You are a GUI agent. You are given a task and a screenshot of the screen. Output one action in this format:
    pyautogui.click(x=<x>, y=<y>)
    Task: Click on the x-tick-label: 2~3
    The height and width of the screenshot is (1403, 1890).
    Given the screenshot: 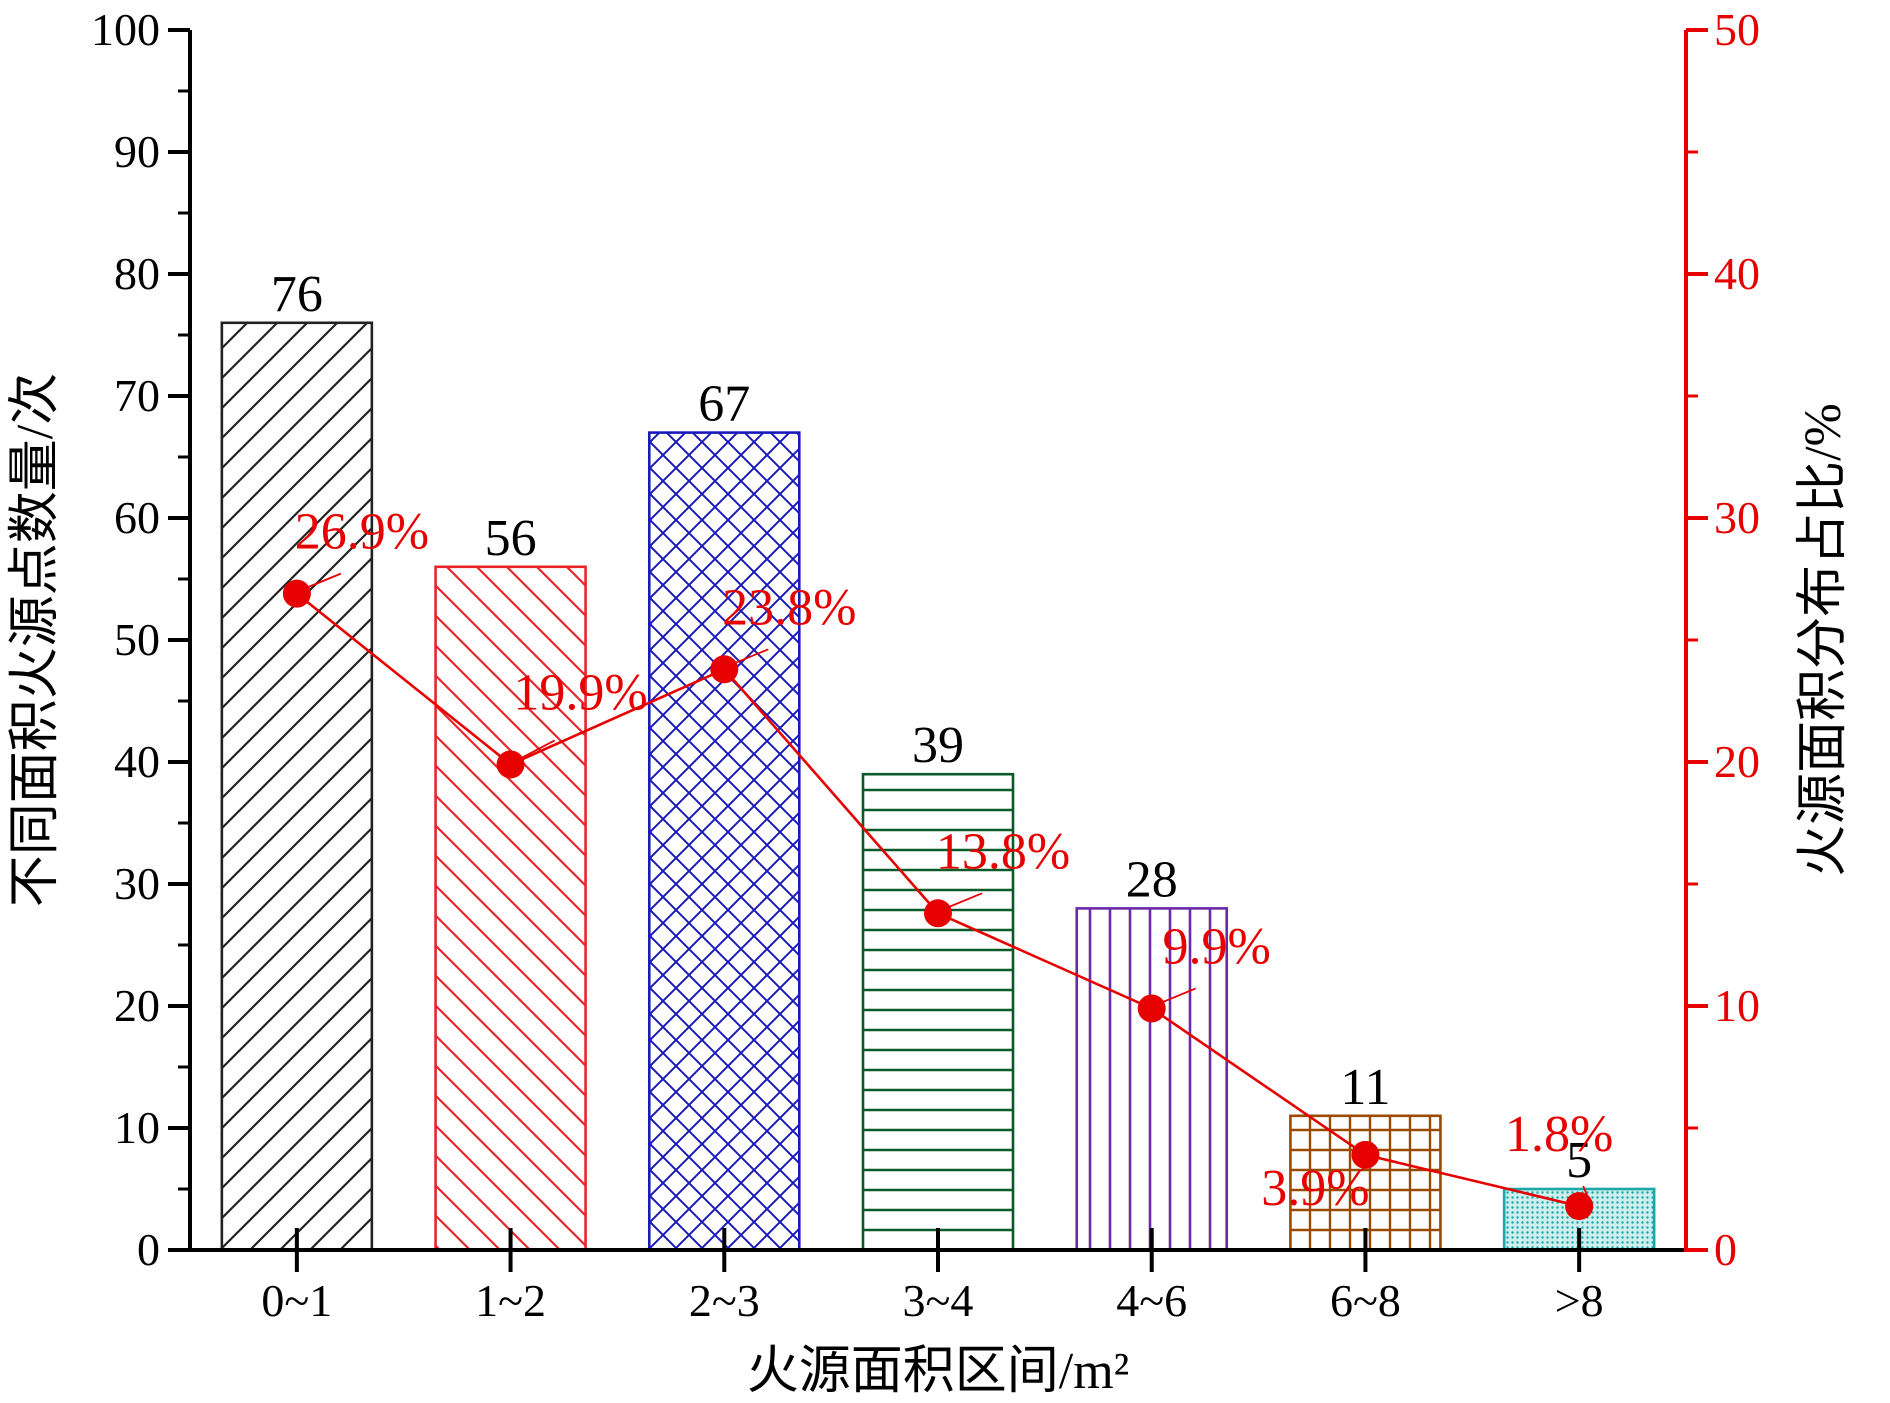 What is the action you would take?
    pyautogui.click(x=724, y=1300)
    